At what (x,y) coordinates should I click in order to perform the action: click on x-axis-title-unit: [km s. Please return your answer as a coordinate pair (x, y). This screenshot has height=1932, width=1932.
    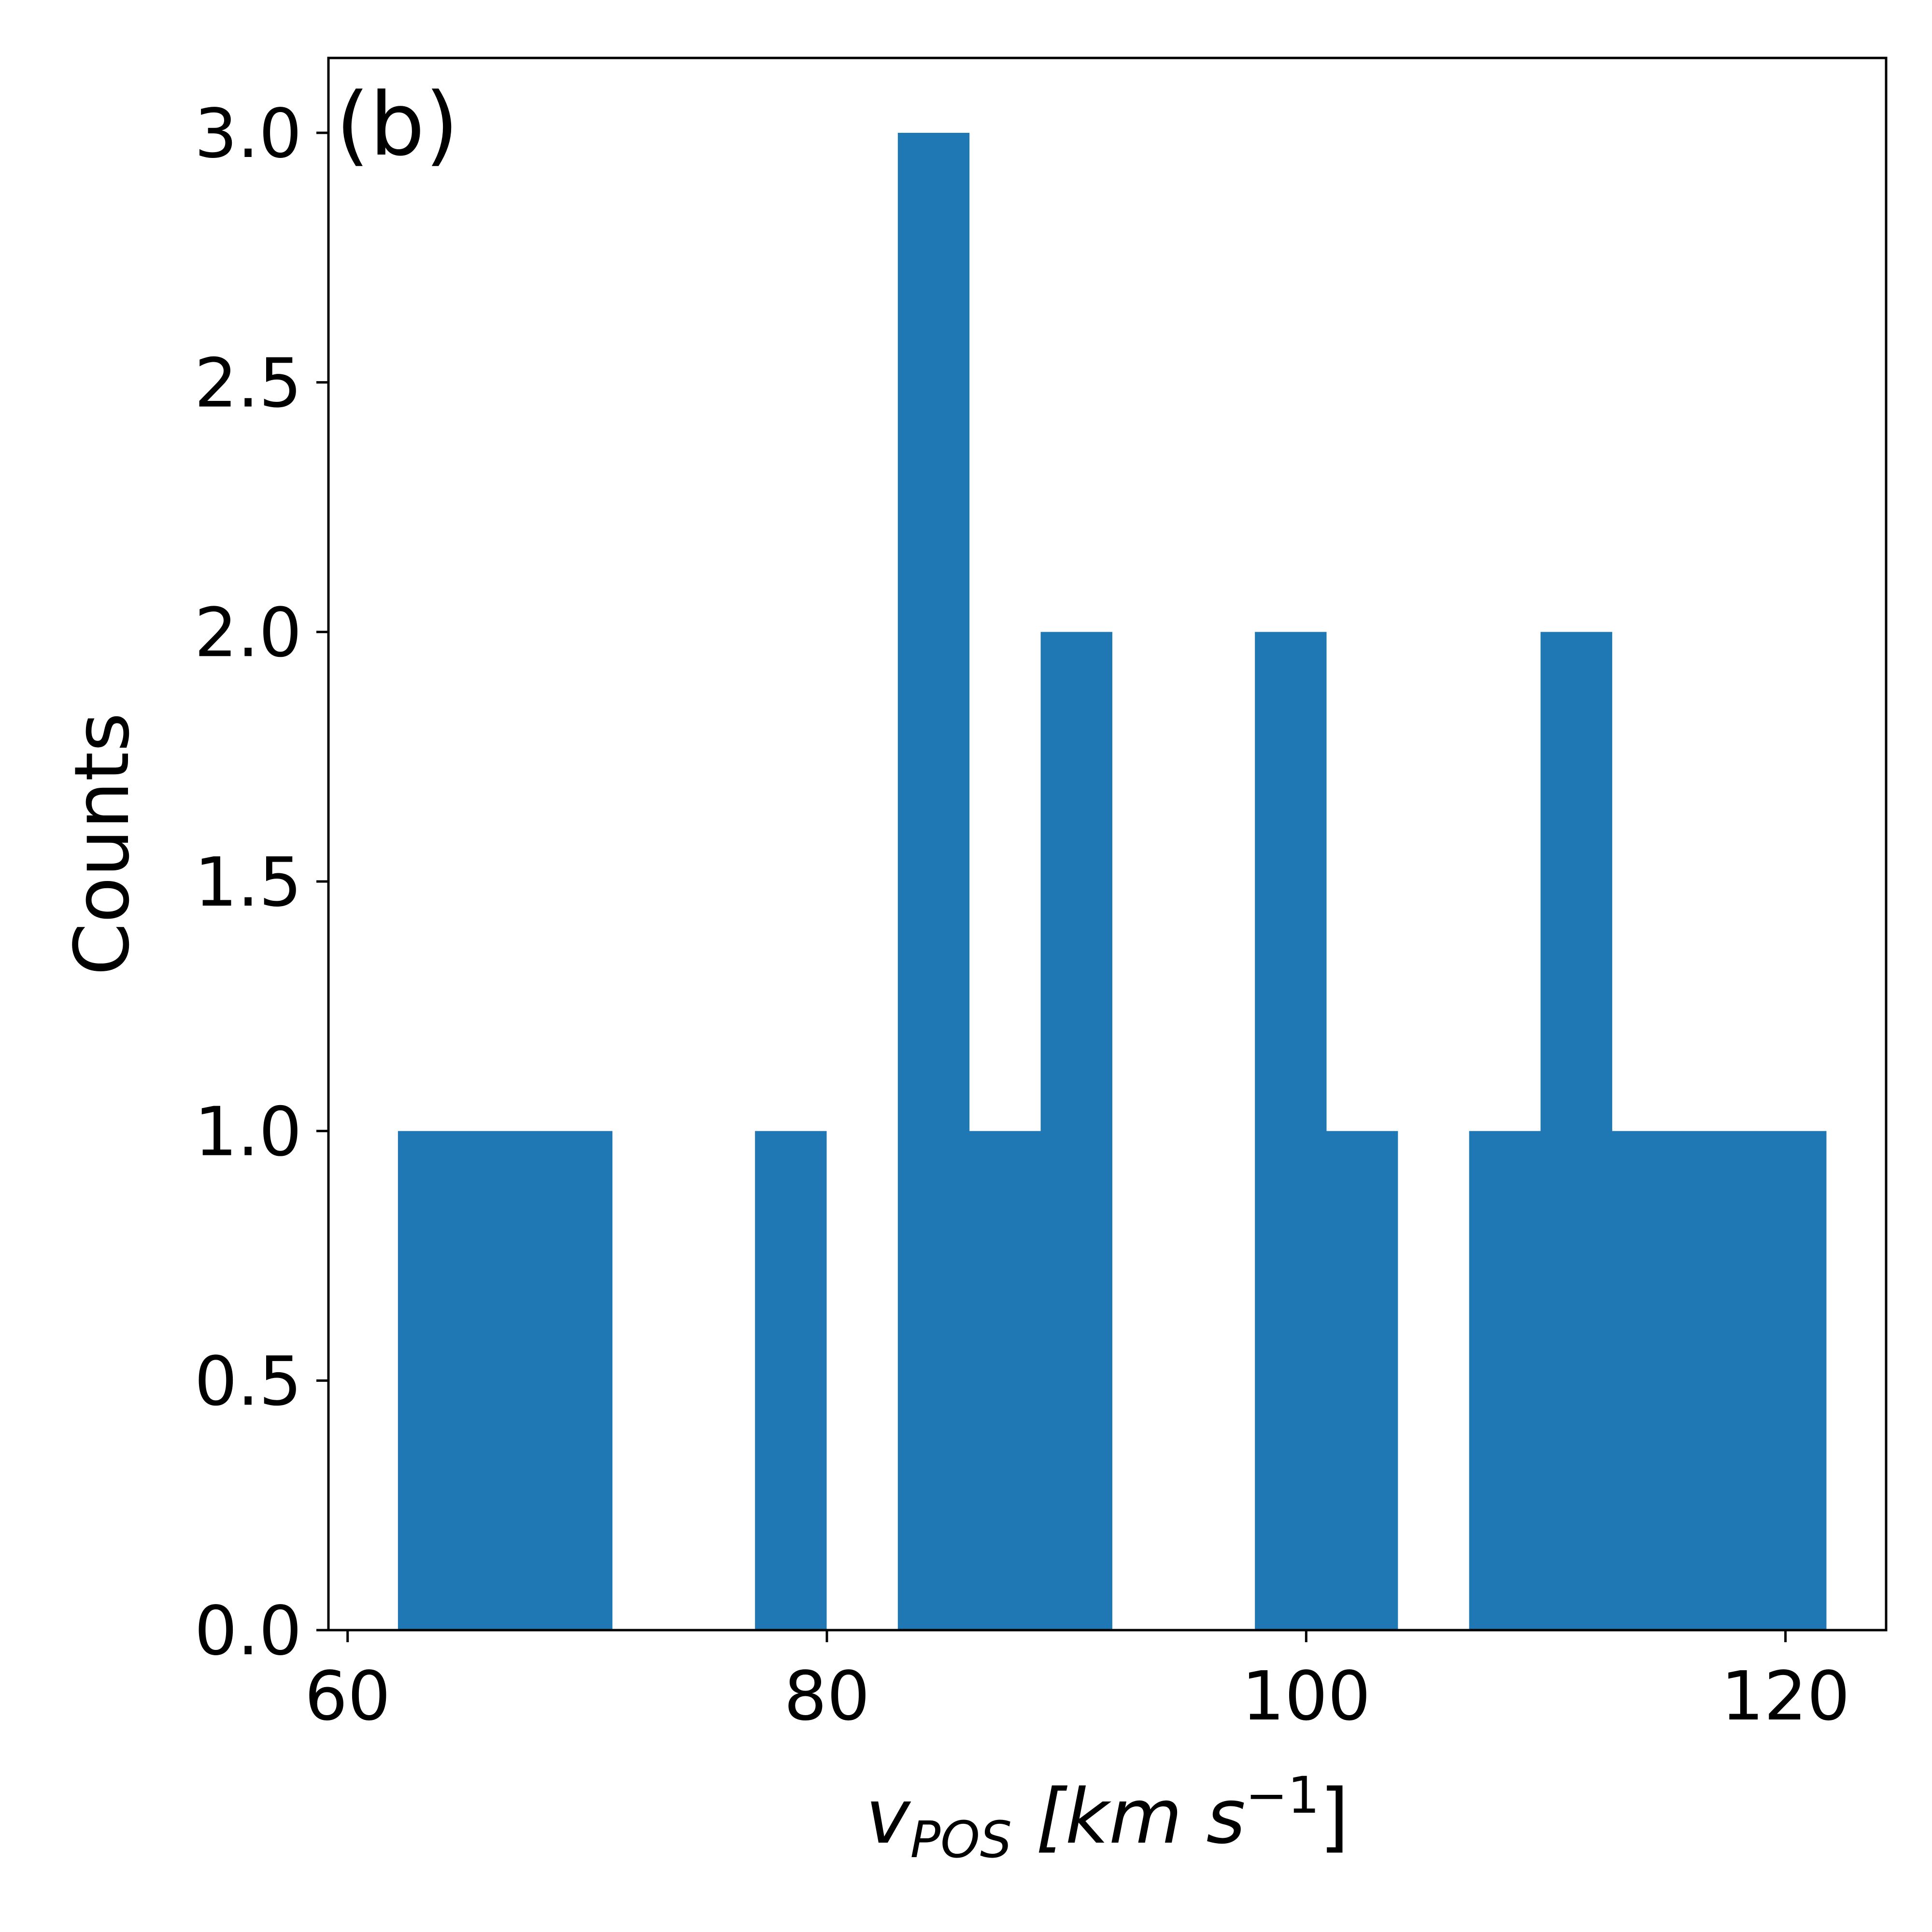
    Looking at the image, I should click on (1129, 1817).